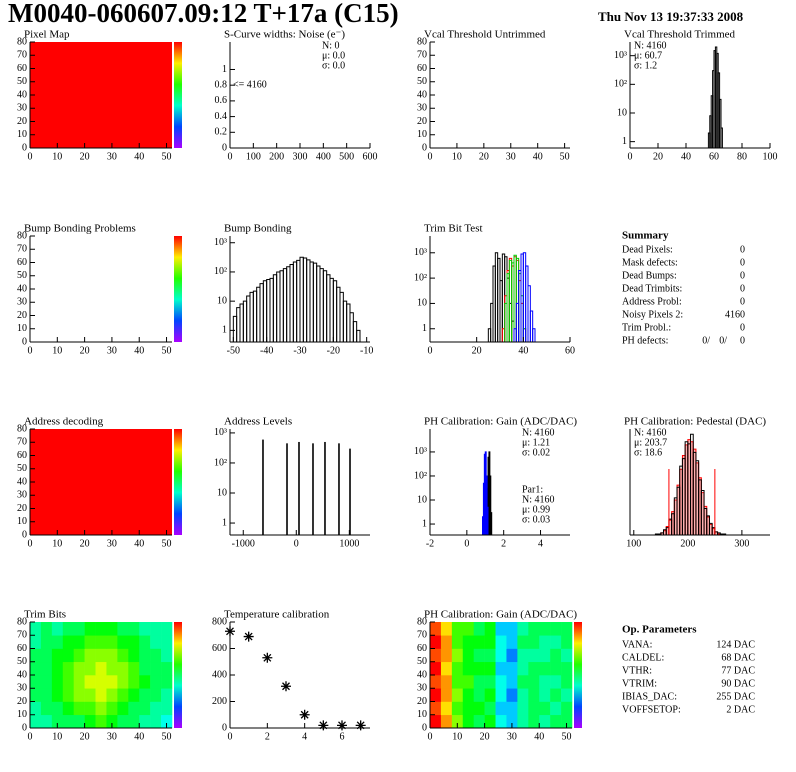  I want to click on x-tick-label: -10, so click(366, 350).